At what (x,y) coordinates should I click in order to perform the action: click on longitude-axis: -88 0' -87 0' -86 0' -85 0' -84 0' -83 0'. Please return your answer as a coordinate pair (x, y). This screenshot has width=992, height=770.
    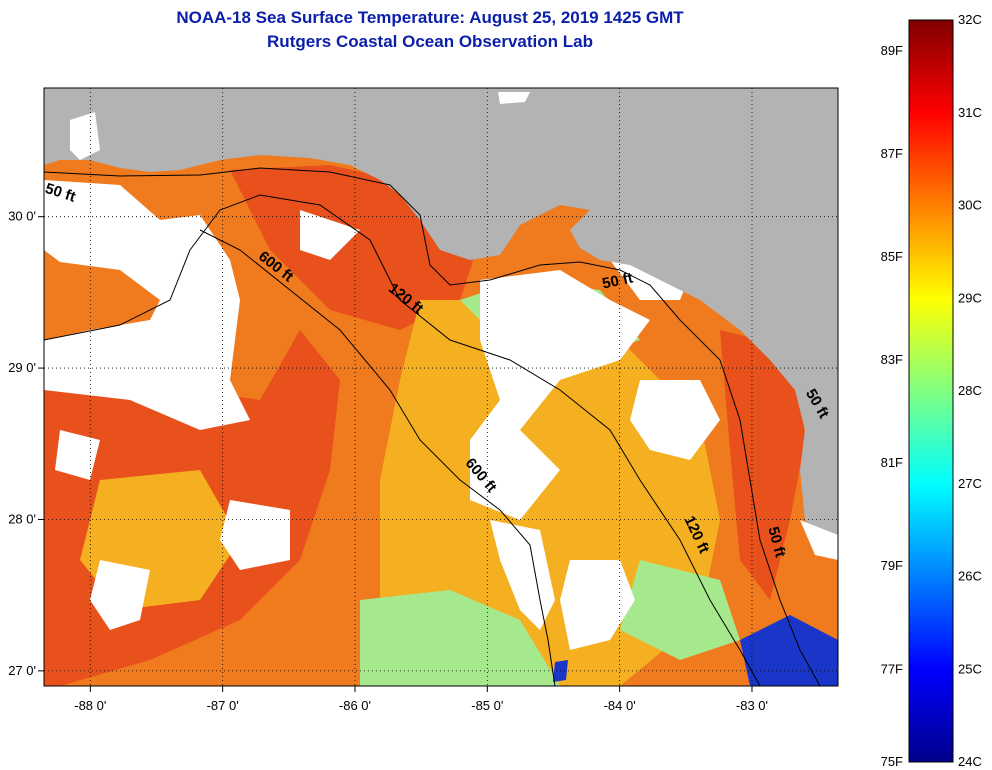
    Looking at the image, I should click on (421, 699).